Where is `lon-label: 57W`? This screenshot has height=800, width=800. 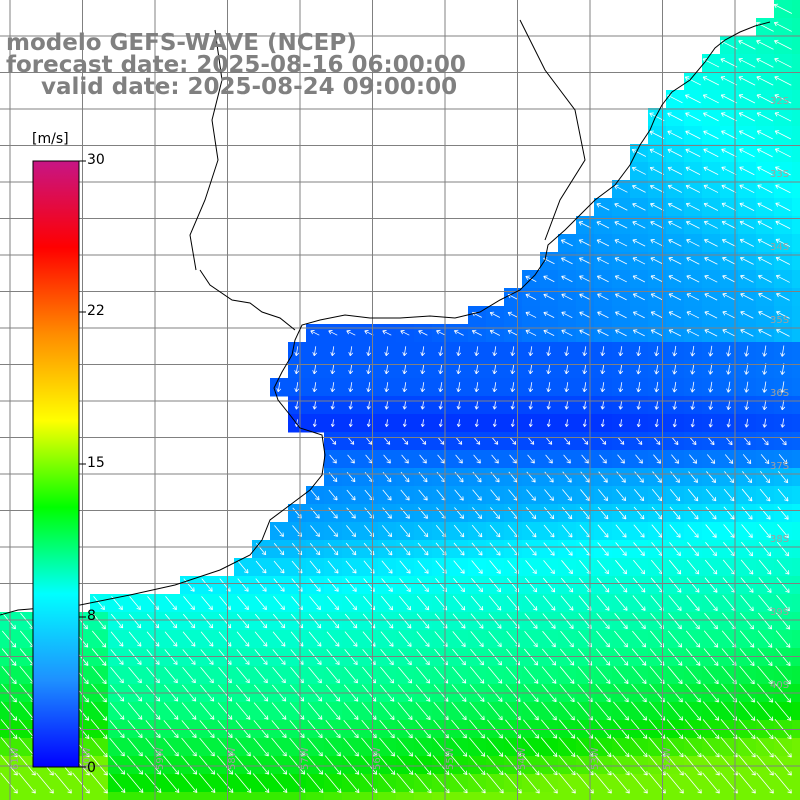 lon-label: 57W is located at coordinates (305, 758).